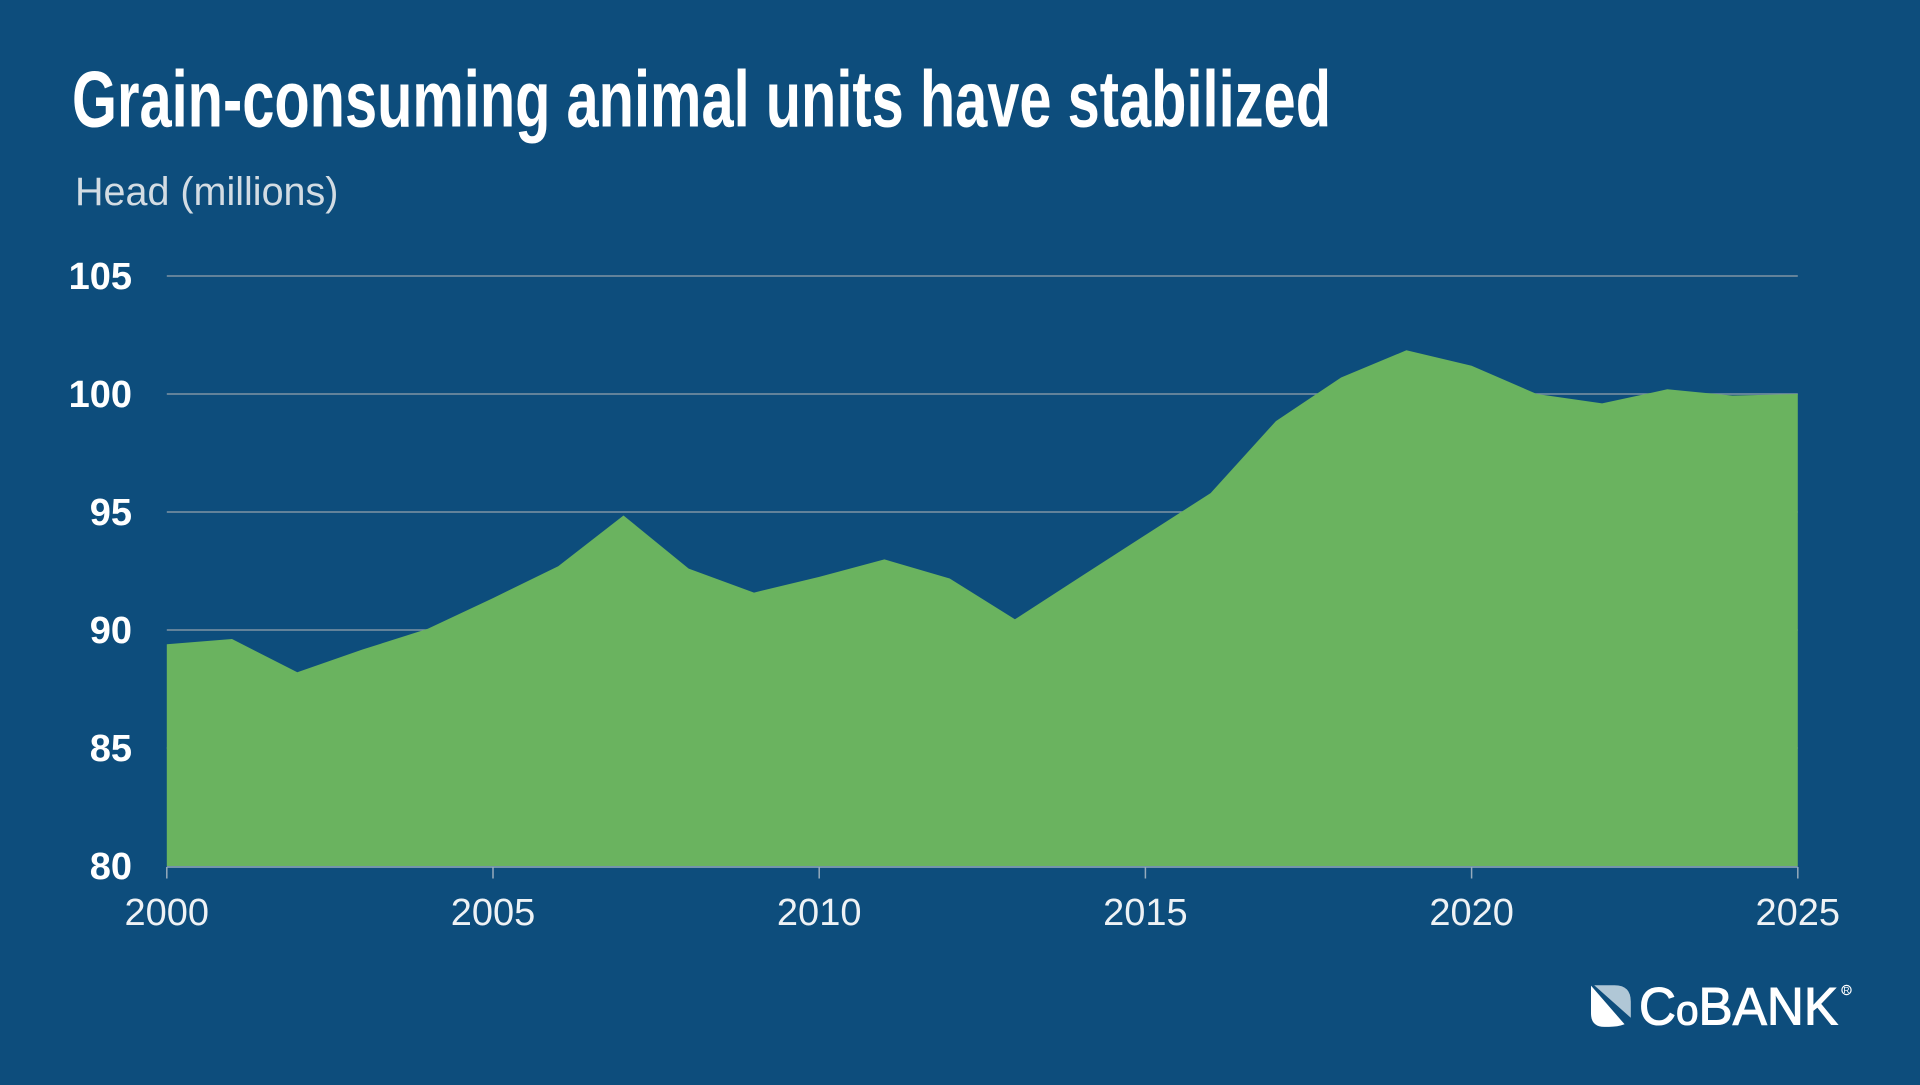  I want to click on svg-text: 85, so click(111, 749).